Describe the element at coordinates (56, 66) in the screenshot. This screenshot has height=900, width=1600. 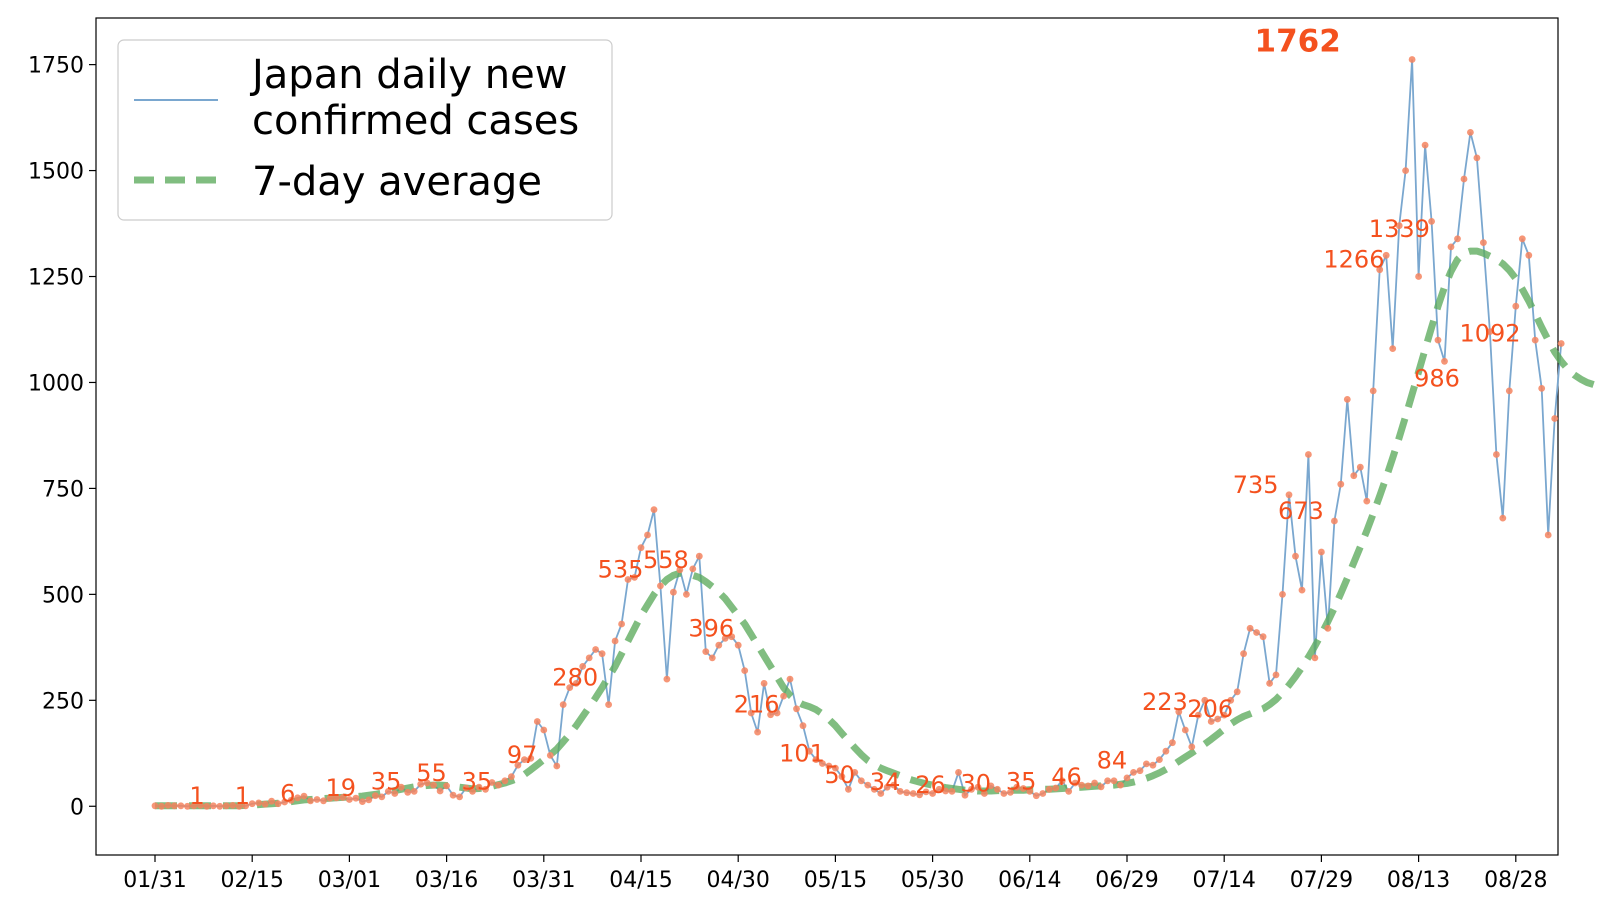
I see `y-tick-label: 1750` at that location.